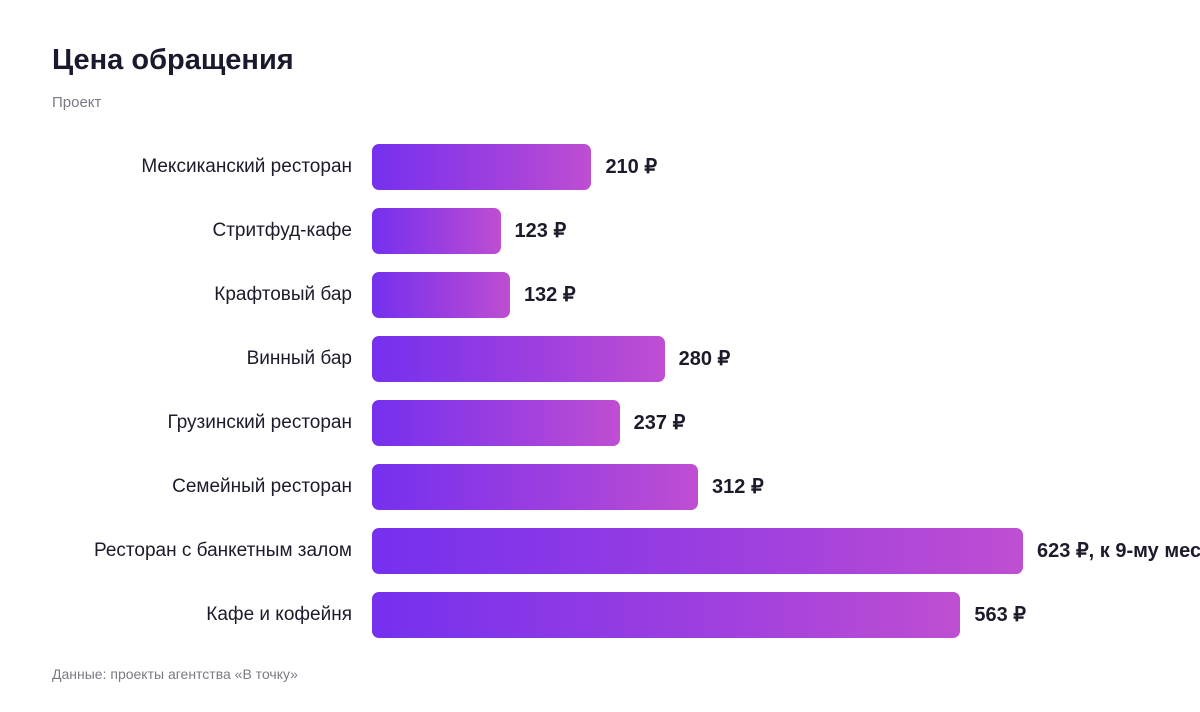 The height and width of the screenshot is (712, 1200). I want to click on category-label: Стритфуд-кафе, so click(282, 230).